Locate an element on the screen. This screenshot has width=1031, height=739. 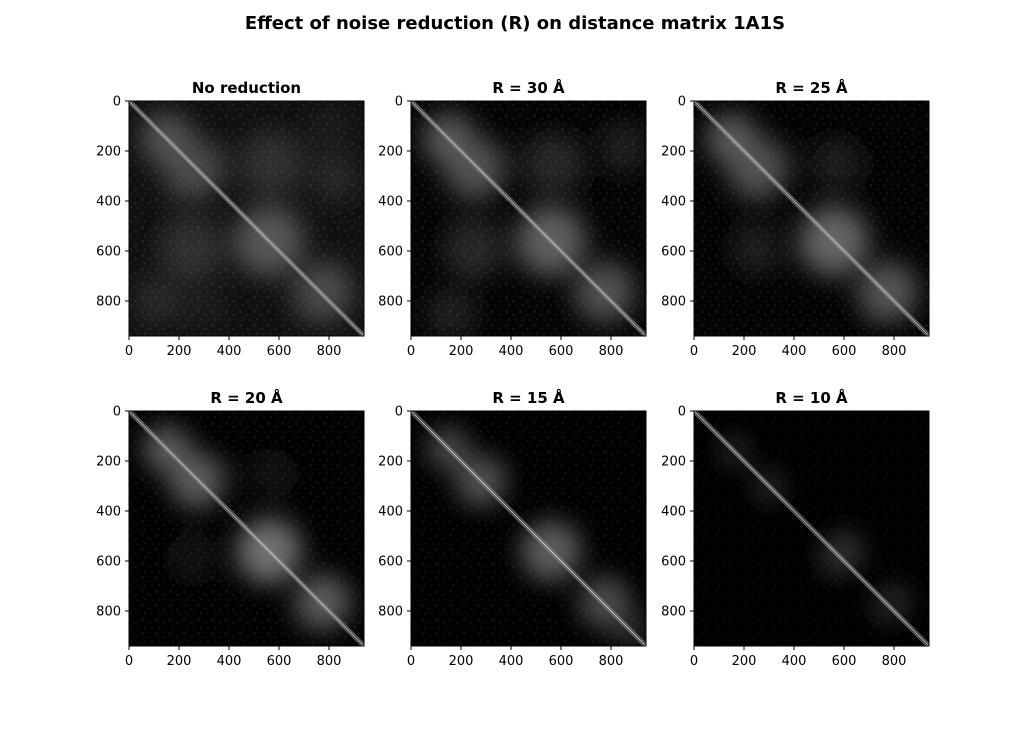
heatmap-panel: R = 20 Å 0 200 400 600 800 0 200 400 600 800 is located at coordinates (230, 528).